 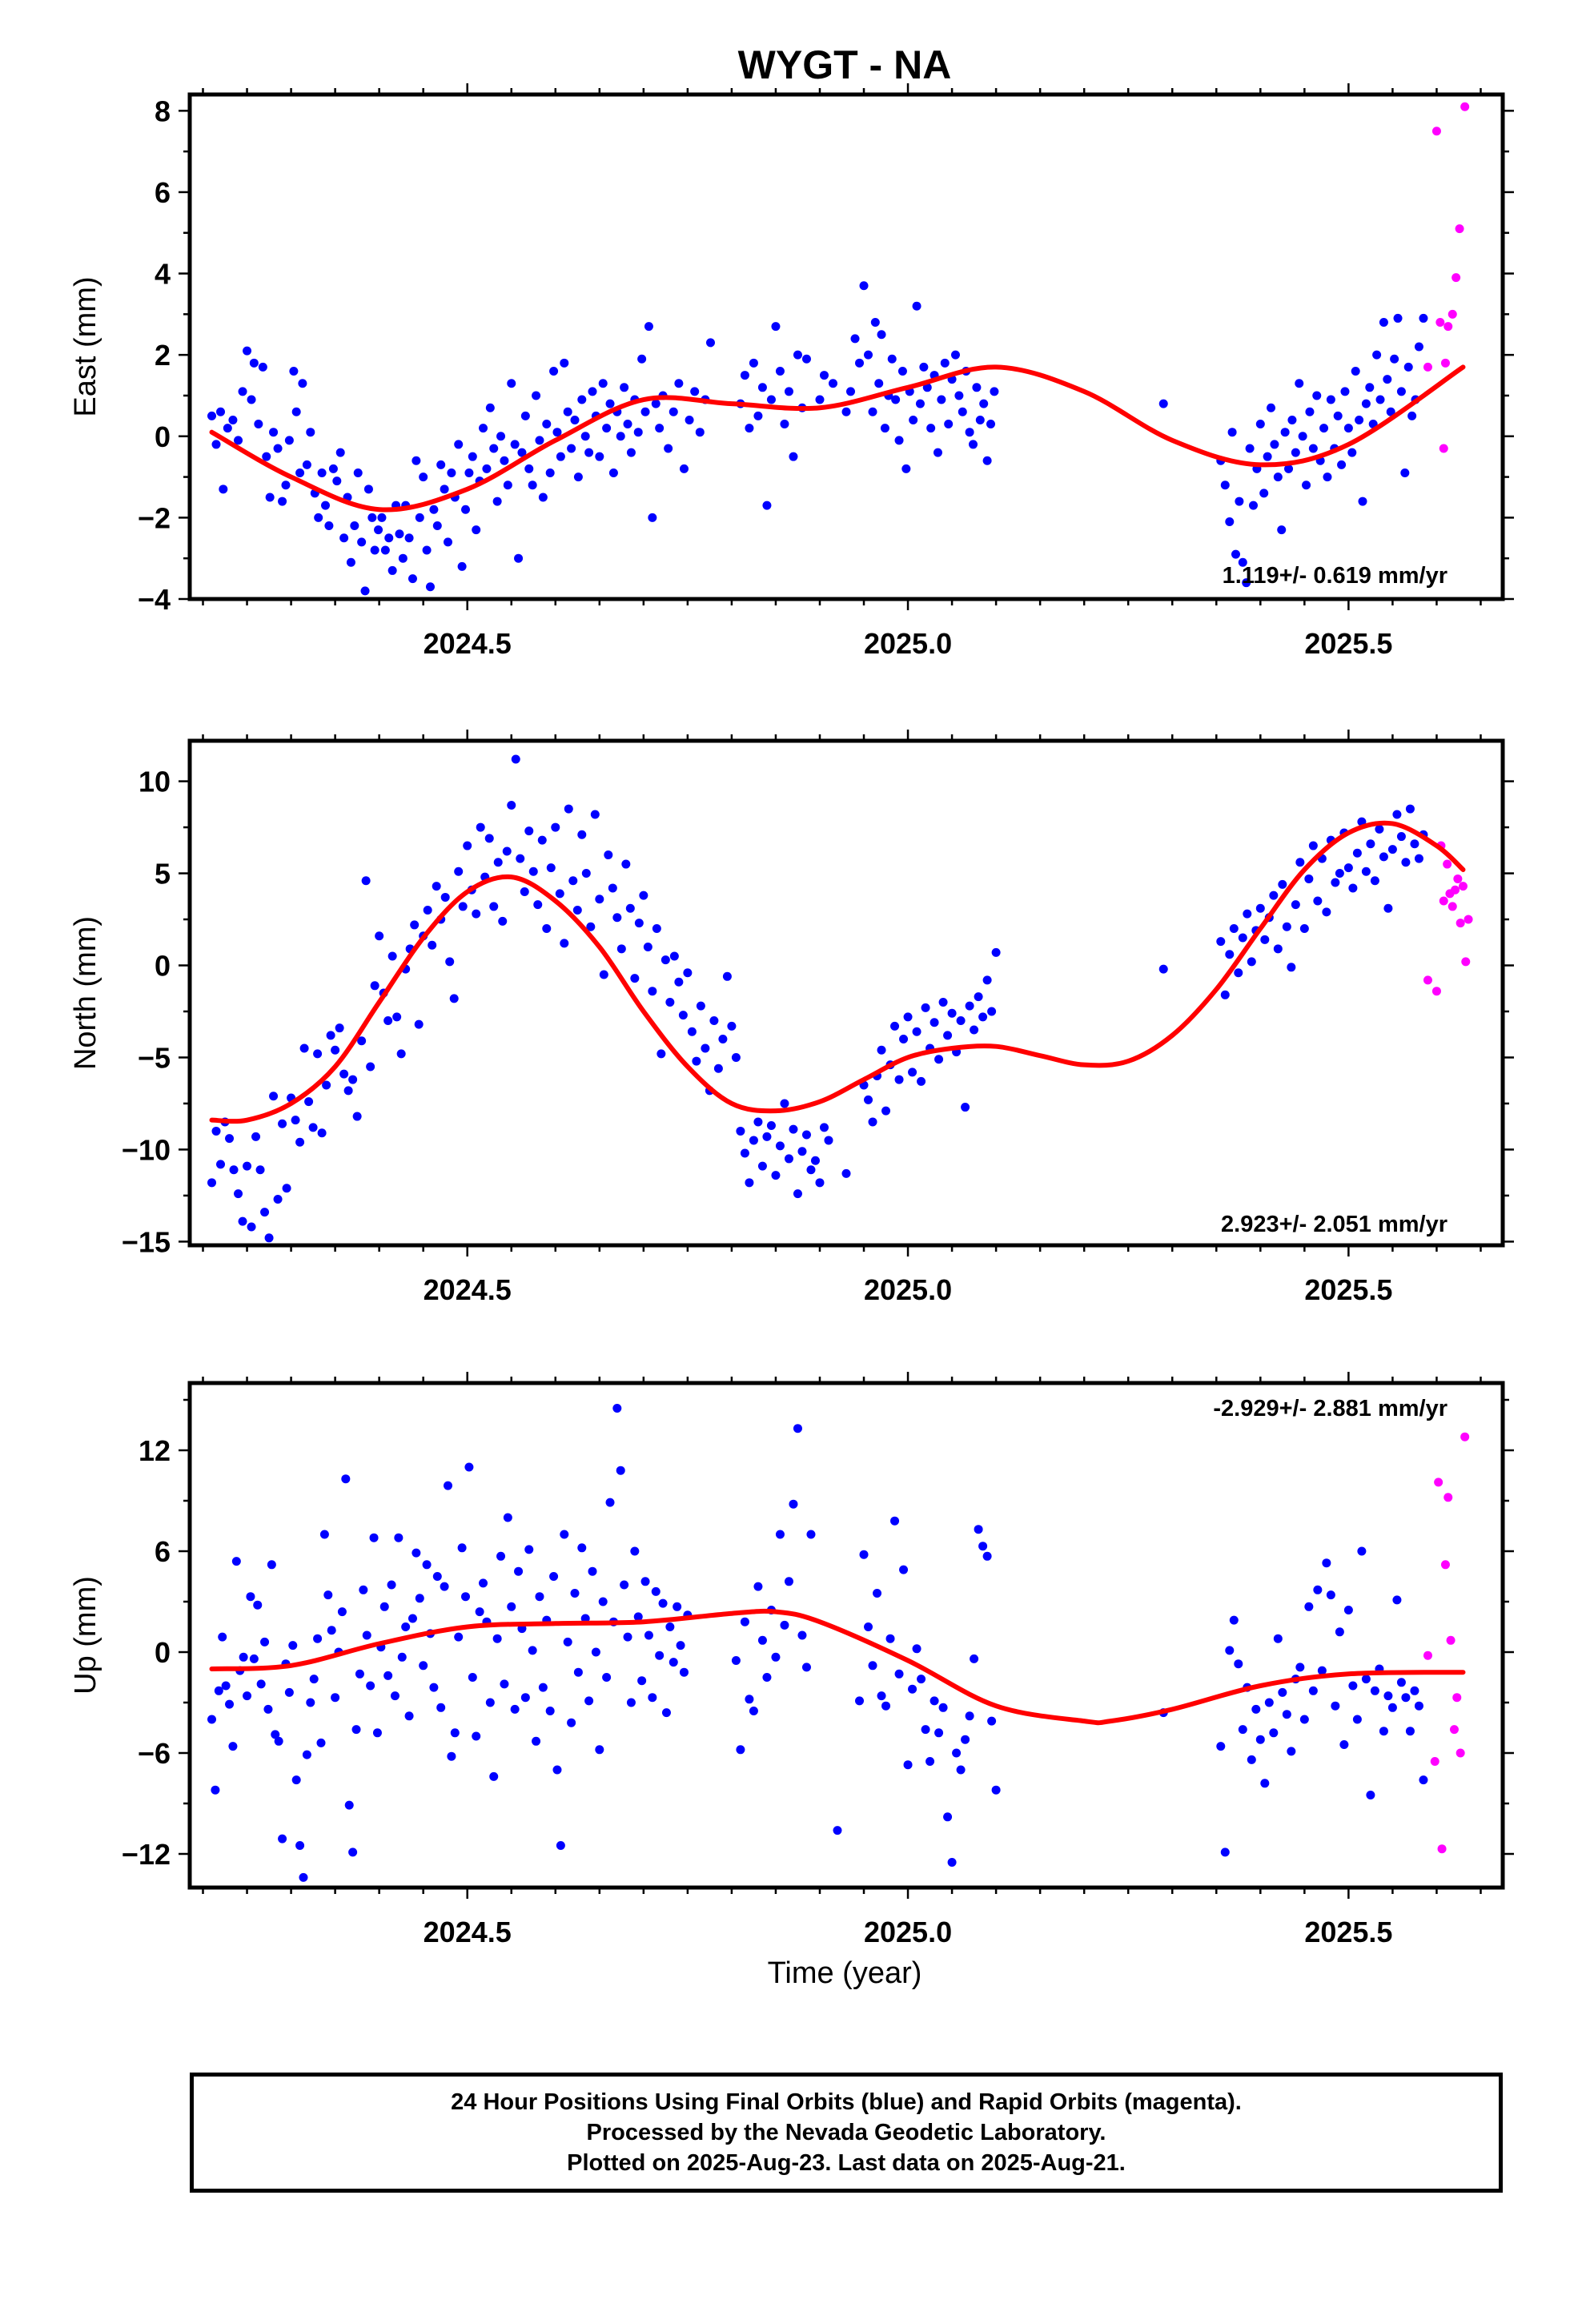 I want to click on x-tick-label: 2025.5, so click(x=1348, y=1289).